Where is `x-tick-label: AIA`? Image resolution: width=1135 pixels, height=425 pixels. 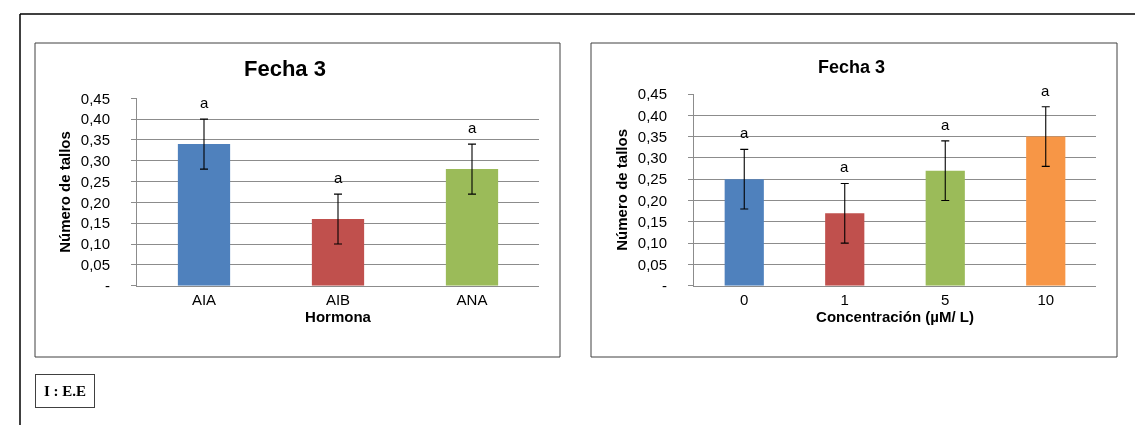
x-tick-label: AIA is located at coordinates (204, 299).